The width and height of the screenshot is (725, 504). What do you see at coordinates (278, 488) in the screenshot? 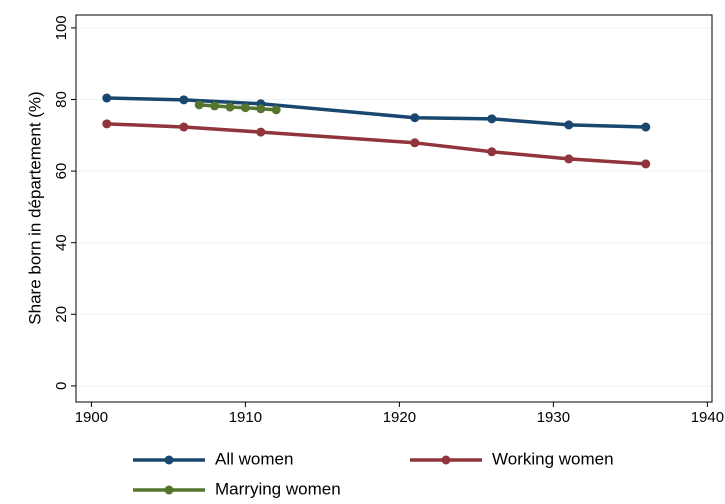
I see `legend-label: Marrying women` at bounding box center [278, 488].